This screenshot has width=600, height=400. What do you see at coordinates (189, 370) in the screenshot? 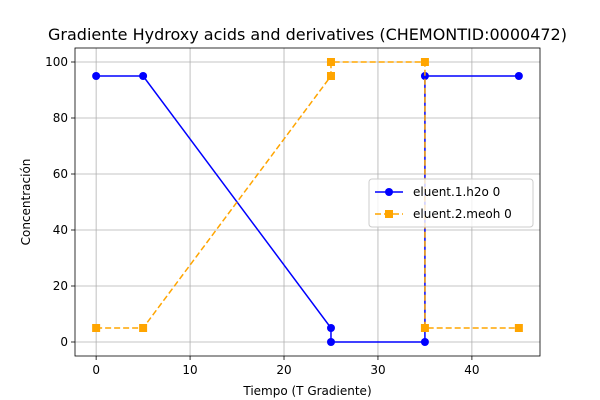
I see `x-tick-label: 10` at bounding box center [189, 370].